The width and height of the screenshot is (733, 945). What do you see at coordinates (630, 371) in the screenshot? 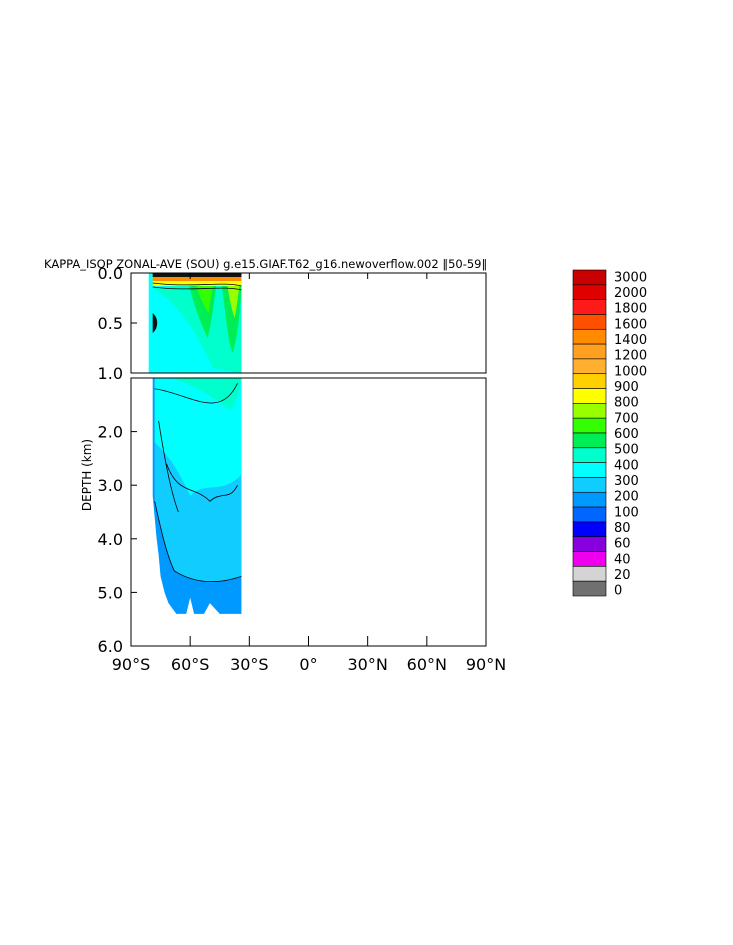
I see `colorbar-label-6: 1000` at bounding box center [630, 371].